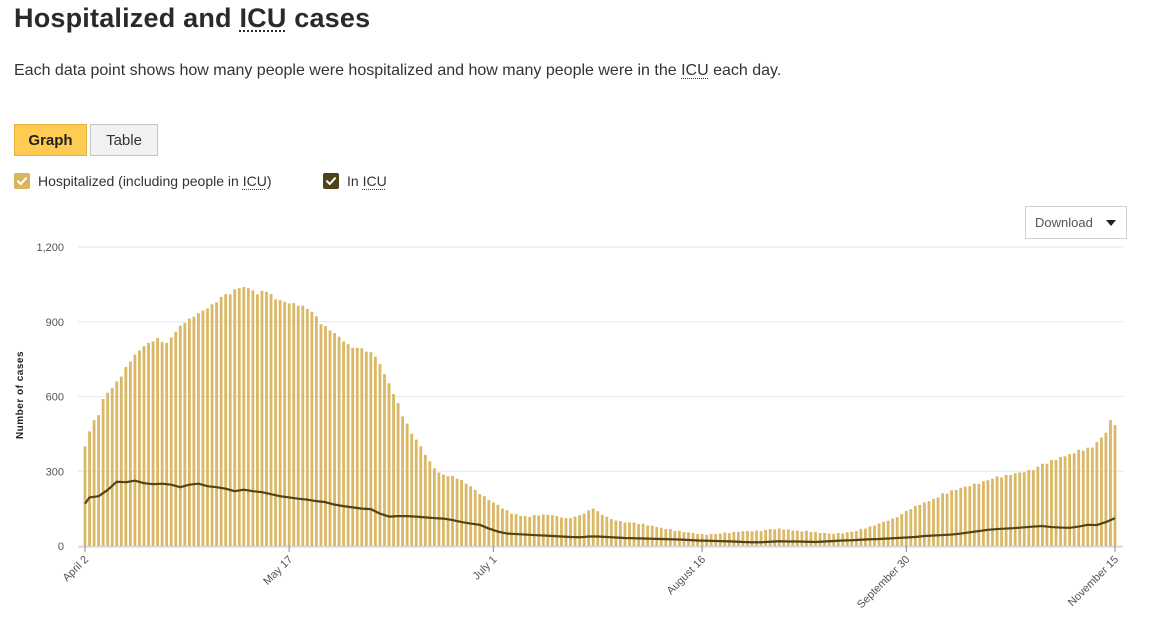 This screenshot has height=644, width=1159. Describe the element at coordinates (355, 181) in the screenshot. I see `legend-icu-toggle: In ICU` at that location.